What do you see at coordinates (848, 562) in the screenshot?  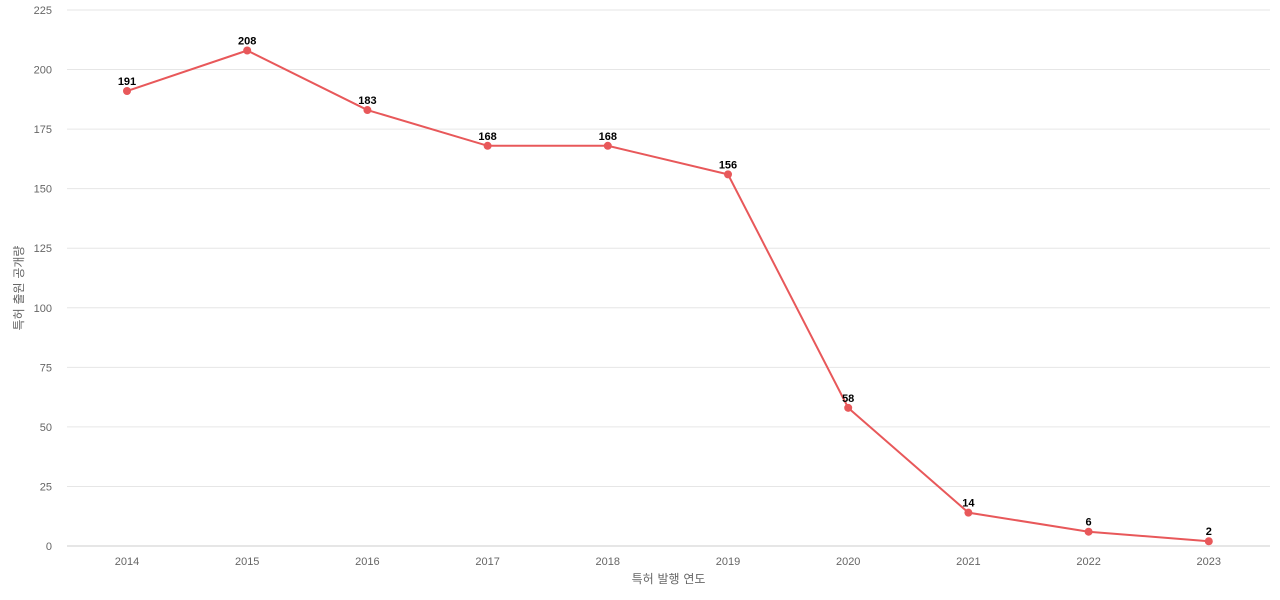 I see `x-tick-label: 2020` at bounding box center [848, 562].